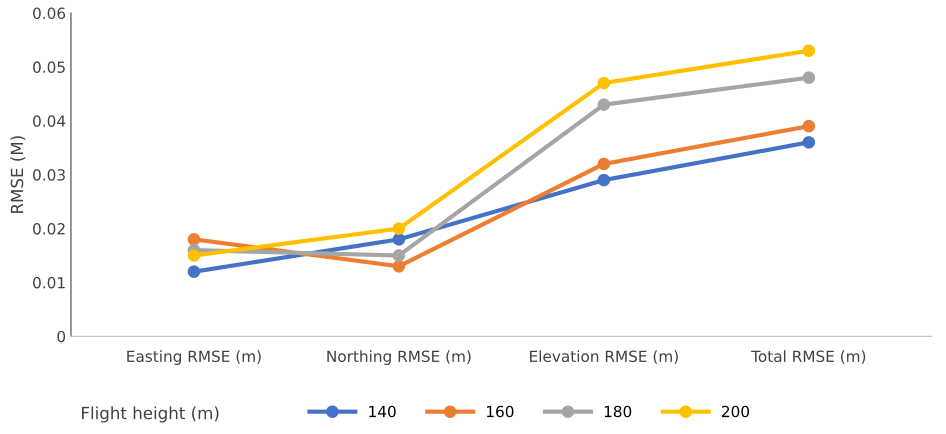  Describe the element at coordinates (49, 121) in the screenshot. I see `y-tick-label: 0.04` at that location.